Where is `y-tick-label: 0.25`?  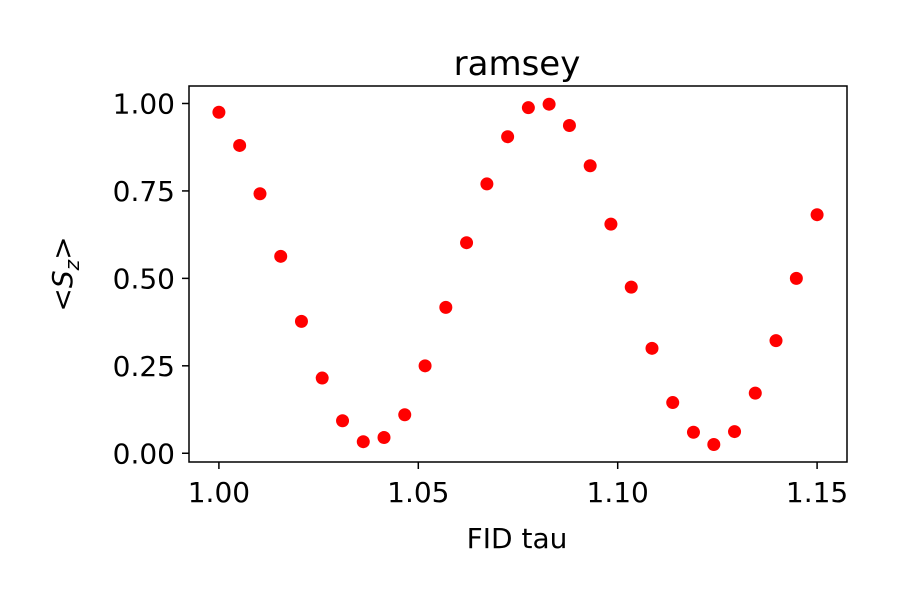 y-tick-label: 0.25 is located at coordinates (144, 366).